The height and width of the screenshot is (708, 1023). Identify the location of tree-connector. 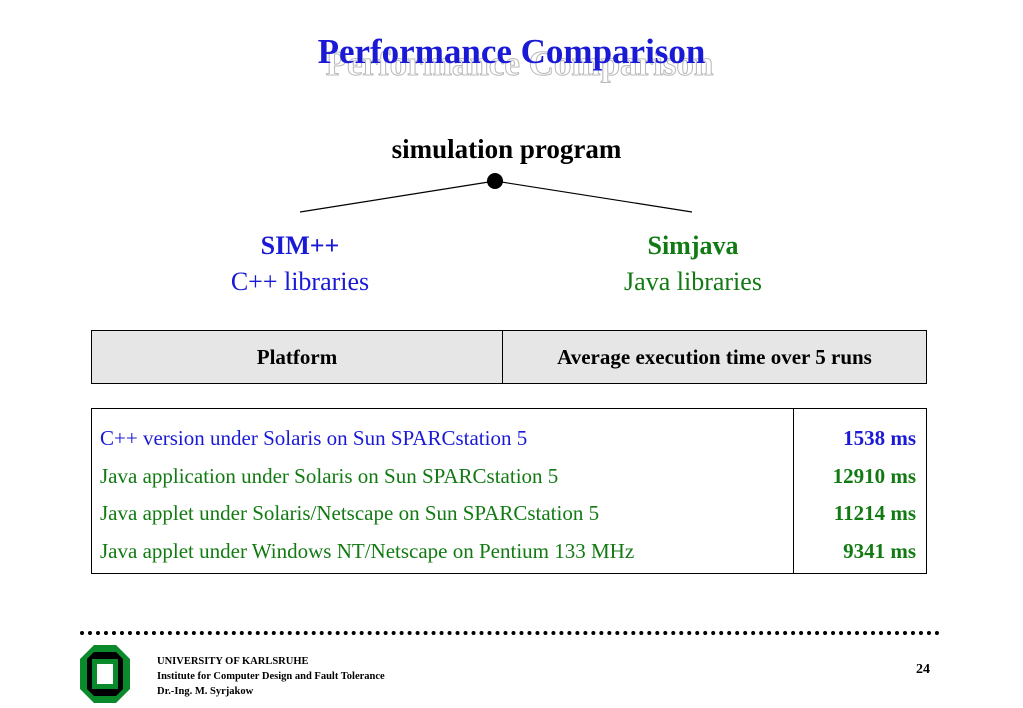
(496, 193).